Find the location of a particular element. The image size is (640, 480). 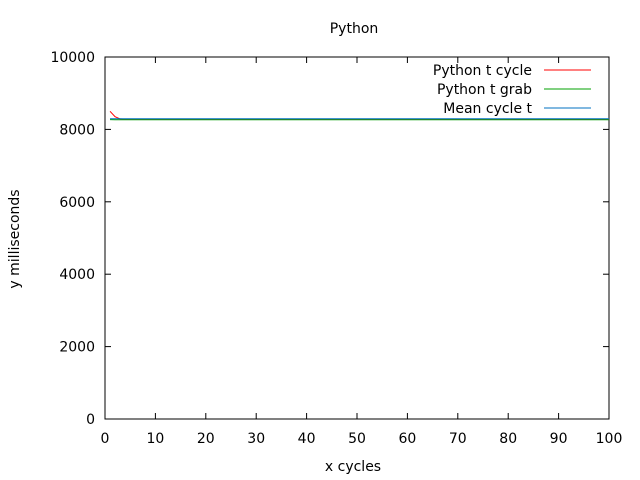

x-tick-label: 30 is located at coordinates (256, 439).